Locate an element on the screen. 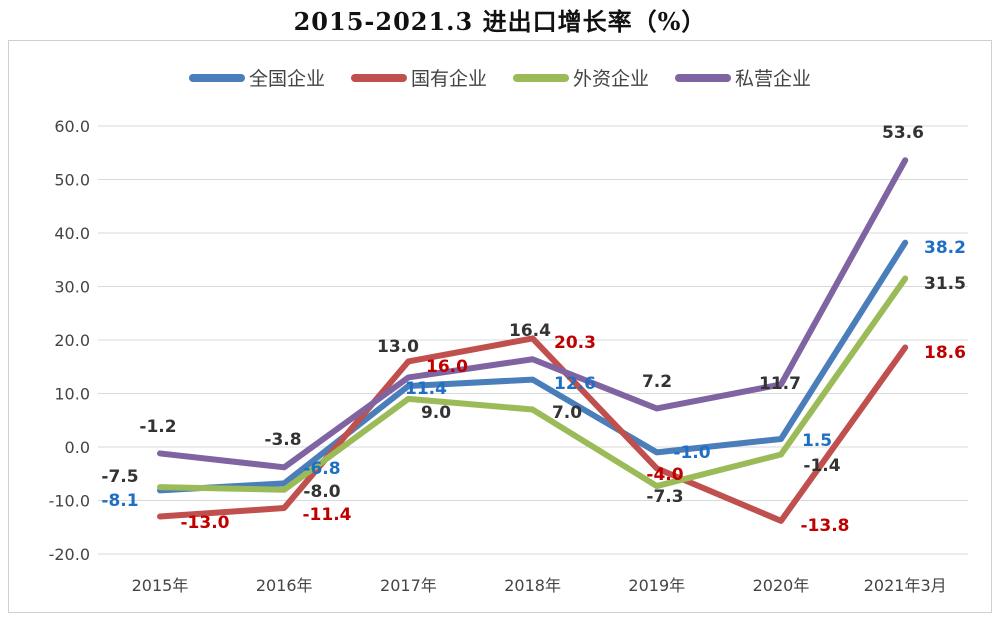 The image size is (1000, 621). data-label: -6.8 is located at coordinates (321, 469).